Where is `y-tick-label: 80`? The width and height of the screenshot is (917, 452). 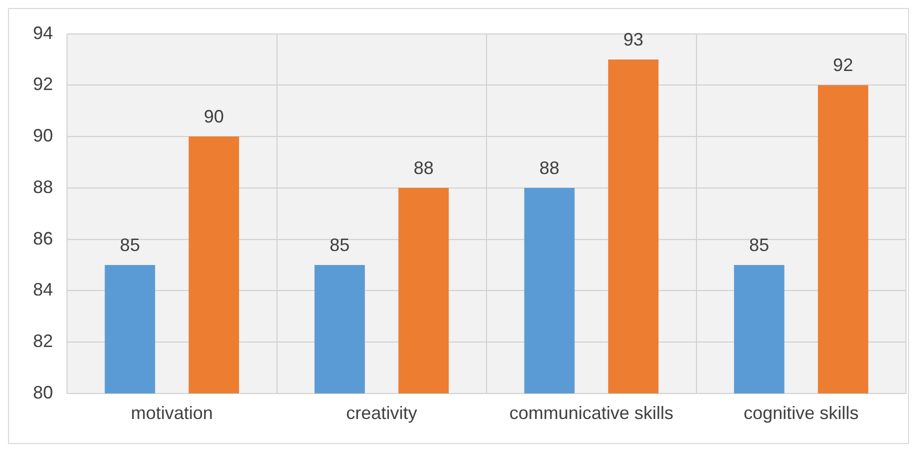
y-tick-label: 80 is located at coordinates (43, 392).